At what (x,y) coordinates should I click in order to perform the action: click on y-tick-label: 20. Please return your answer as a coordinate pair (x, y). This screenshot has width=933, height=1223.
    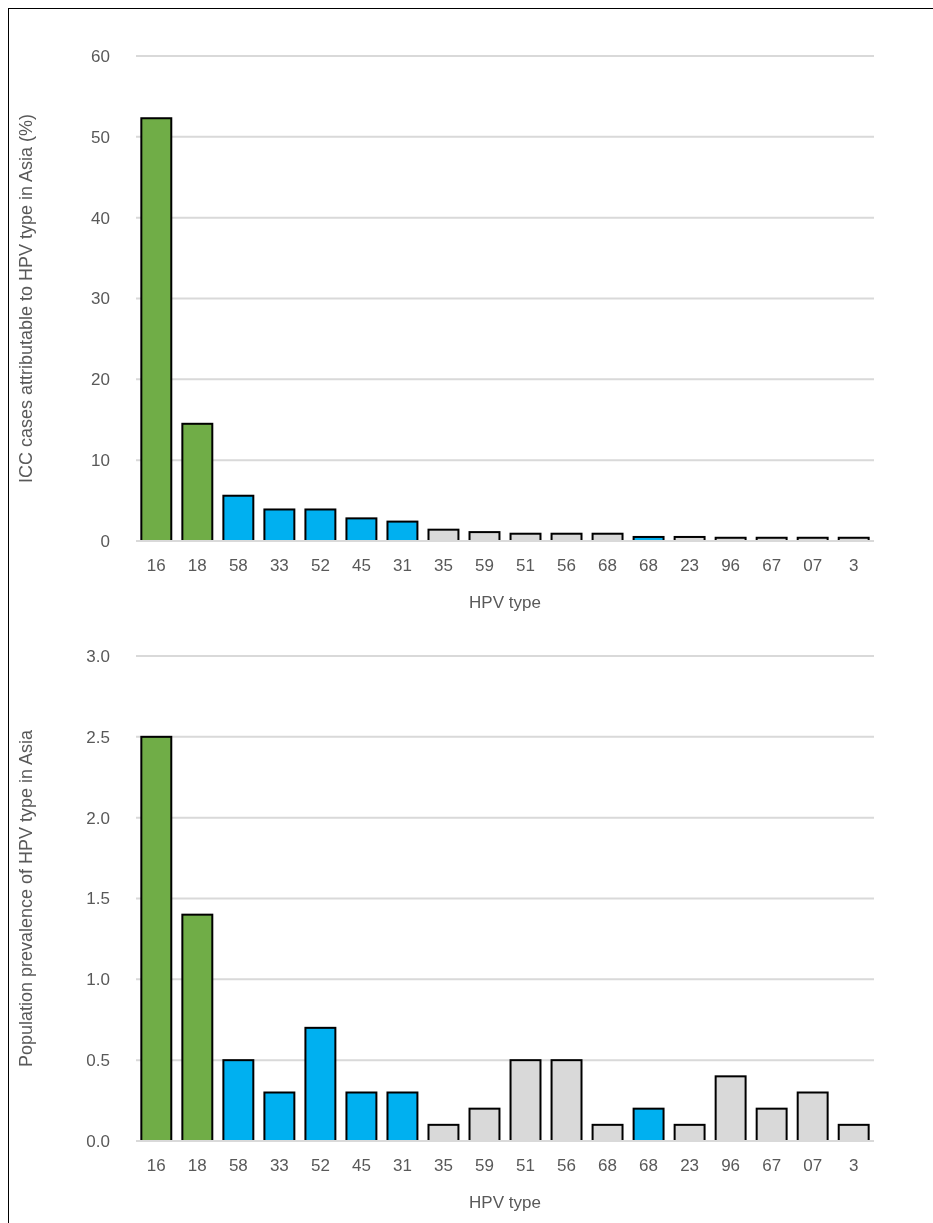
    Looking at the image, I should click on (100, 380).